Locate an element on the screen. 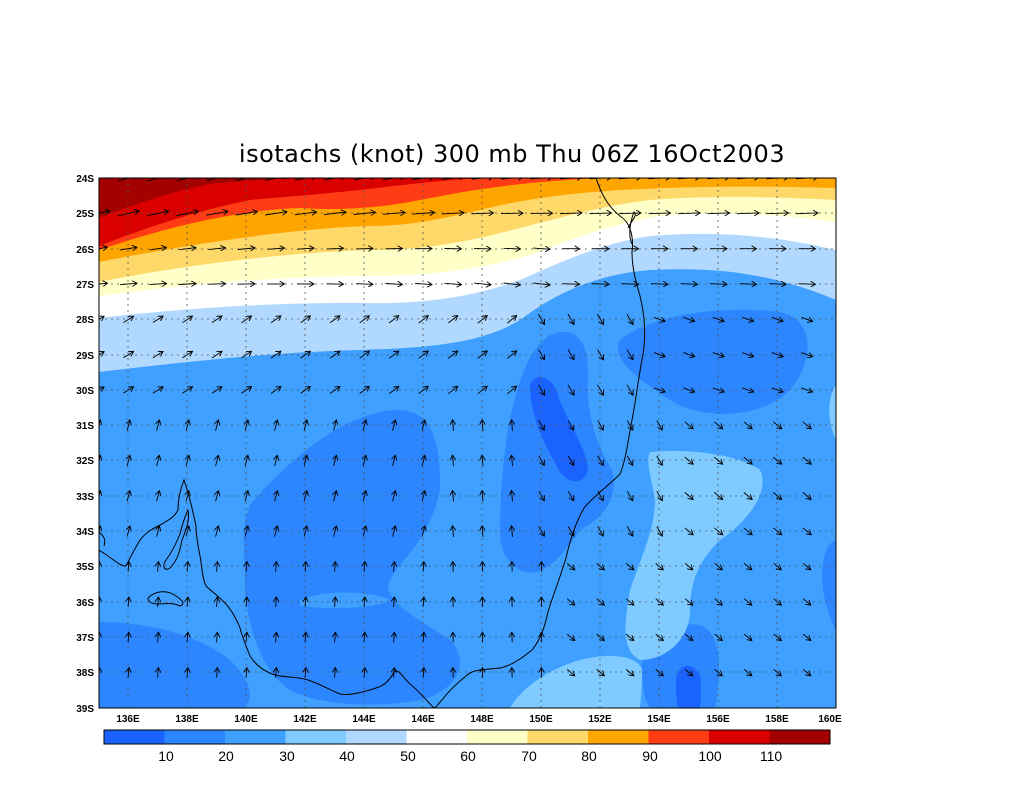 The width and height of the screenshot is (1024, 800). colorbar-label: 50 is located at coordinates (408, 756).